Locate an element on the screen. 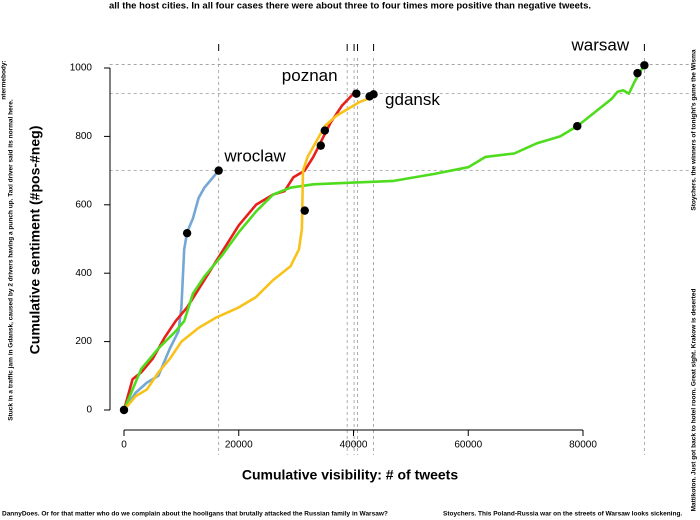 Image resolution: width=700 pixels, height=520 pixels. y-tick-label: 600 is located at coordinates (83, 204).